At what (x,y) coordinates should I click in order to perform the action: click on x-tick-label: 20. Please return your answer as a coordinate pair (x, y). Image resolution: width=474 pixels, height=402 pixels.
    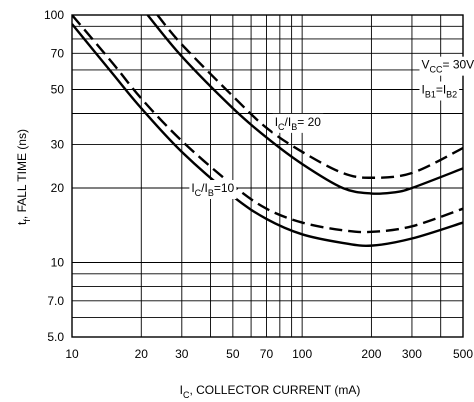
    Looking at the image, I should click on (142, 354).